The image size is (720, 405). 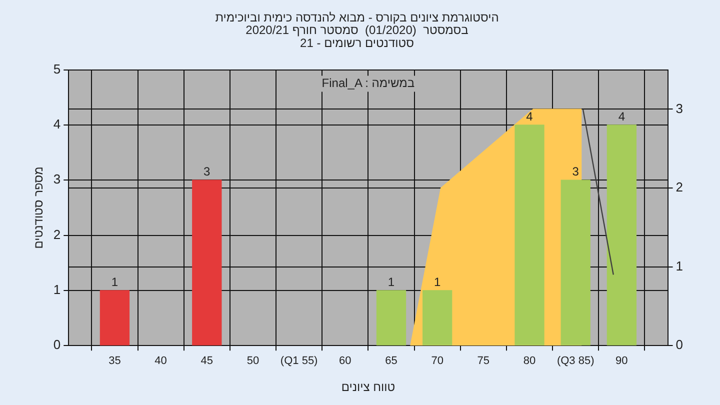 I want to click on x-tick-label: 65, so click(x=391, y=361).